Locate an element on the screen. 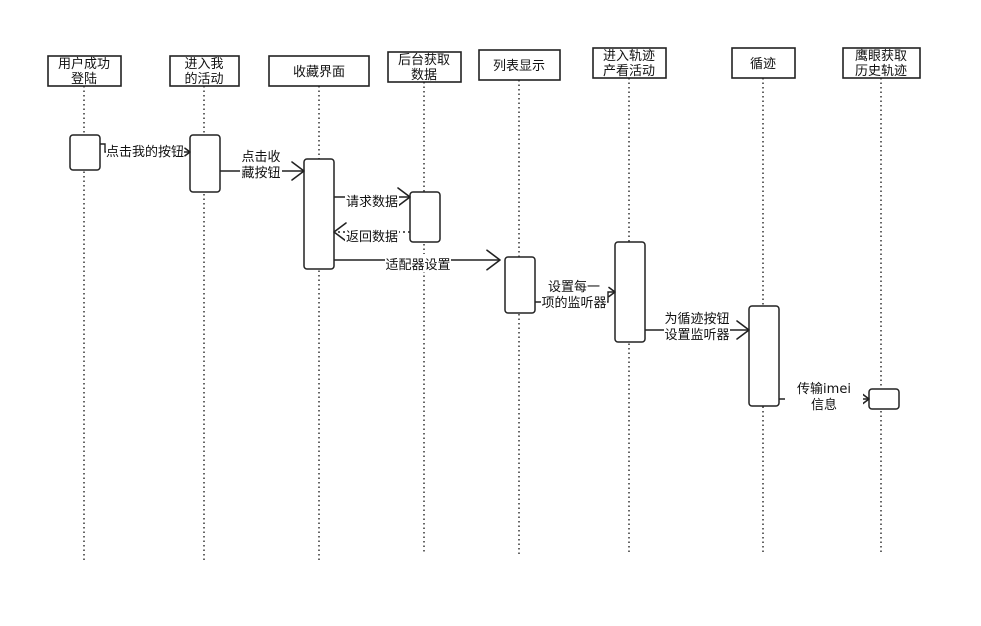 This screenshot has height=626, width=981. actor-label: 数据 is located at coordinates (424, 75).